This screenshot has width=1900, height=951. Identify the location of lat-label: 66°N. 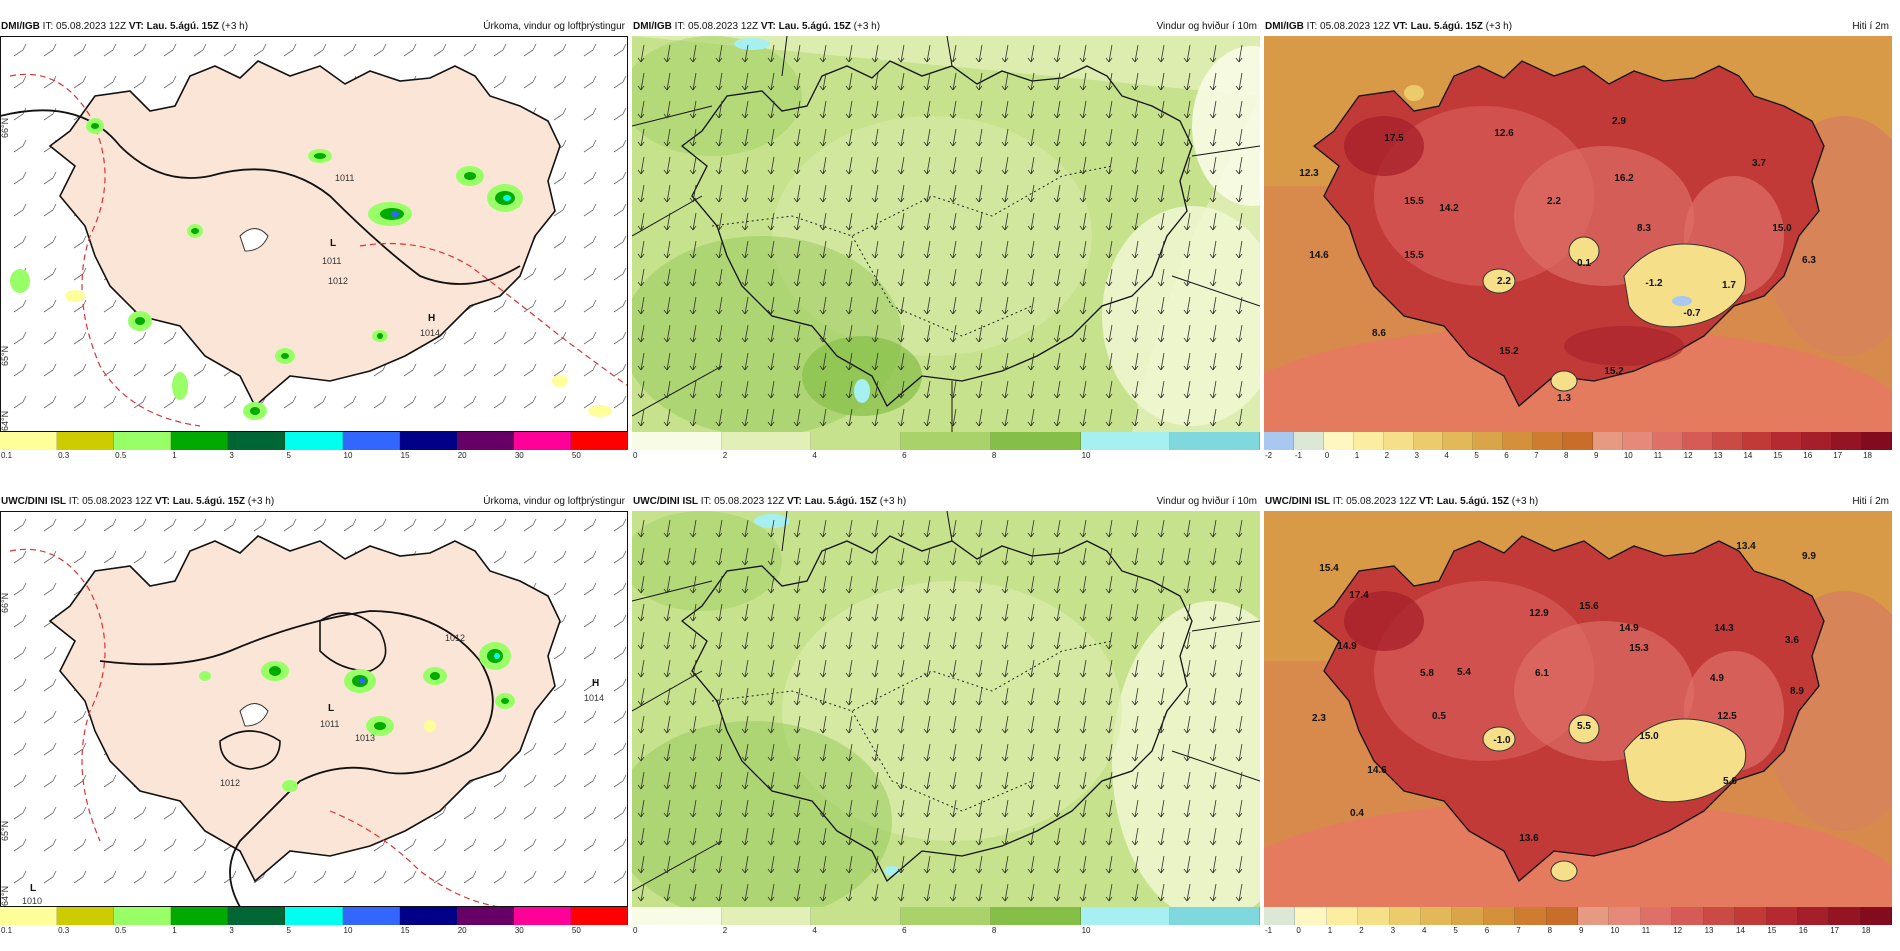
(5, 603).